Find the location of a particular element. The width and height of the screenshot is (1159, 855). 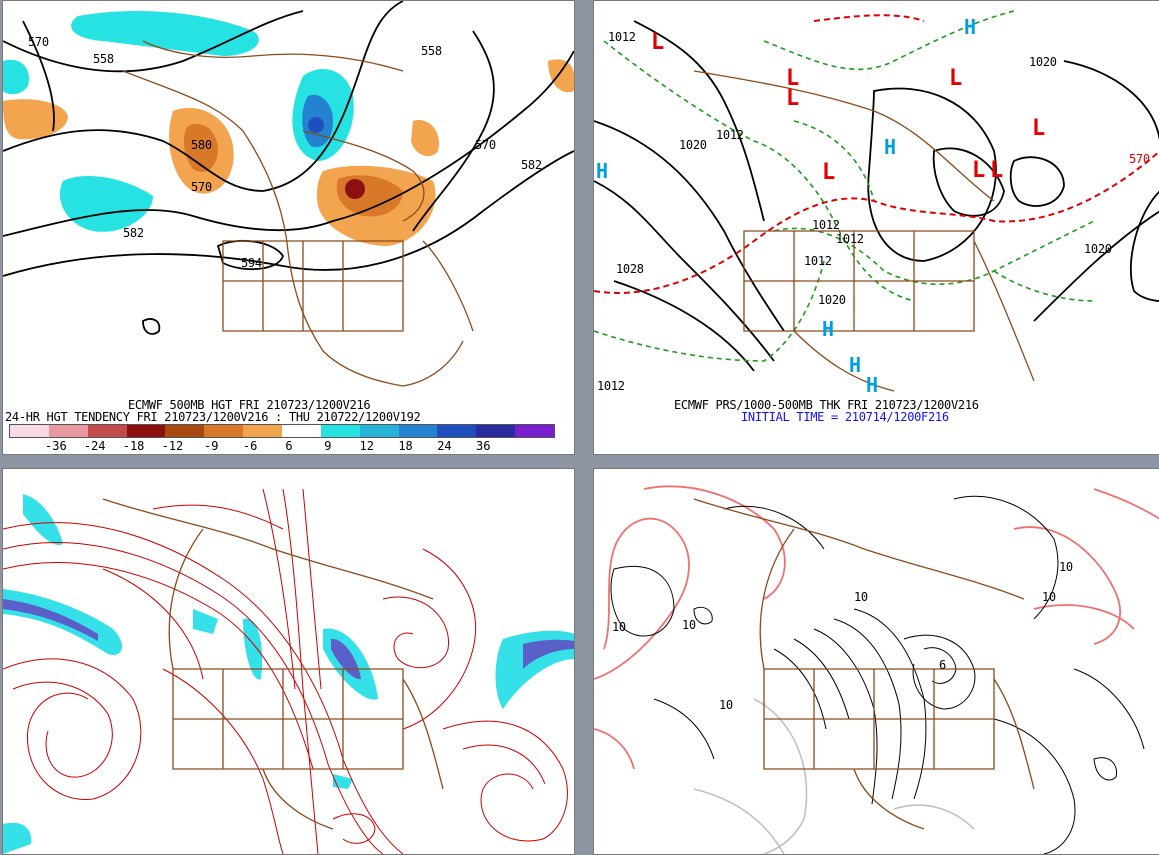

color-legend-ticks: -36 -24 -18 -12 -9 -6 6 9 12 18 24 36 is located at coordinates (269, 446).